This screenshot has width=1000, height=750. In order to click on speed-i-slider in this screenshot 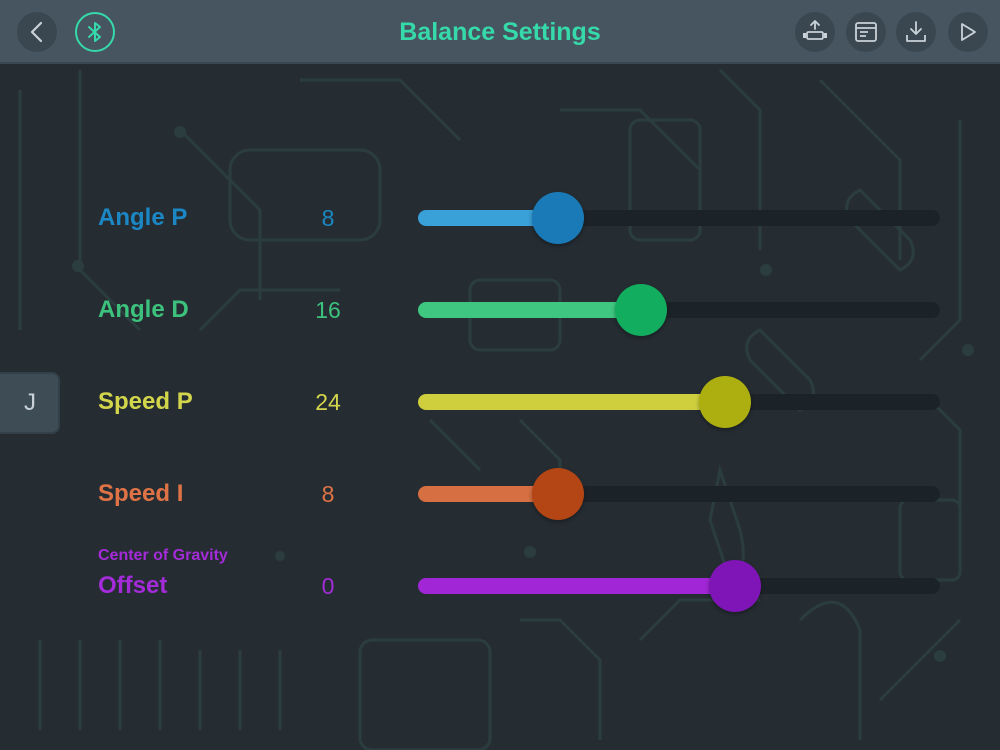, I will do `click(679, 494)`.